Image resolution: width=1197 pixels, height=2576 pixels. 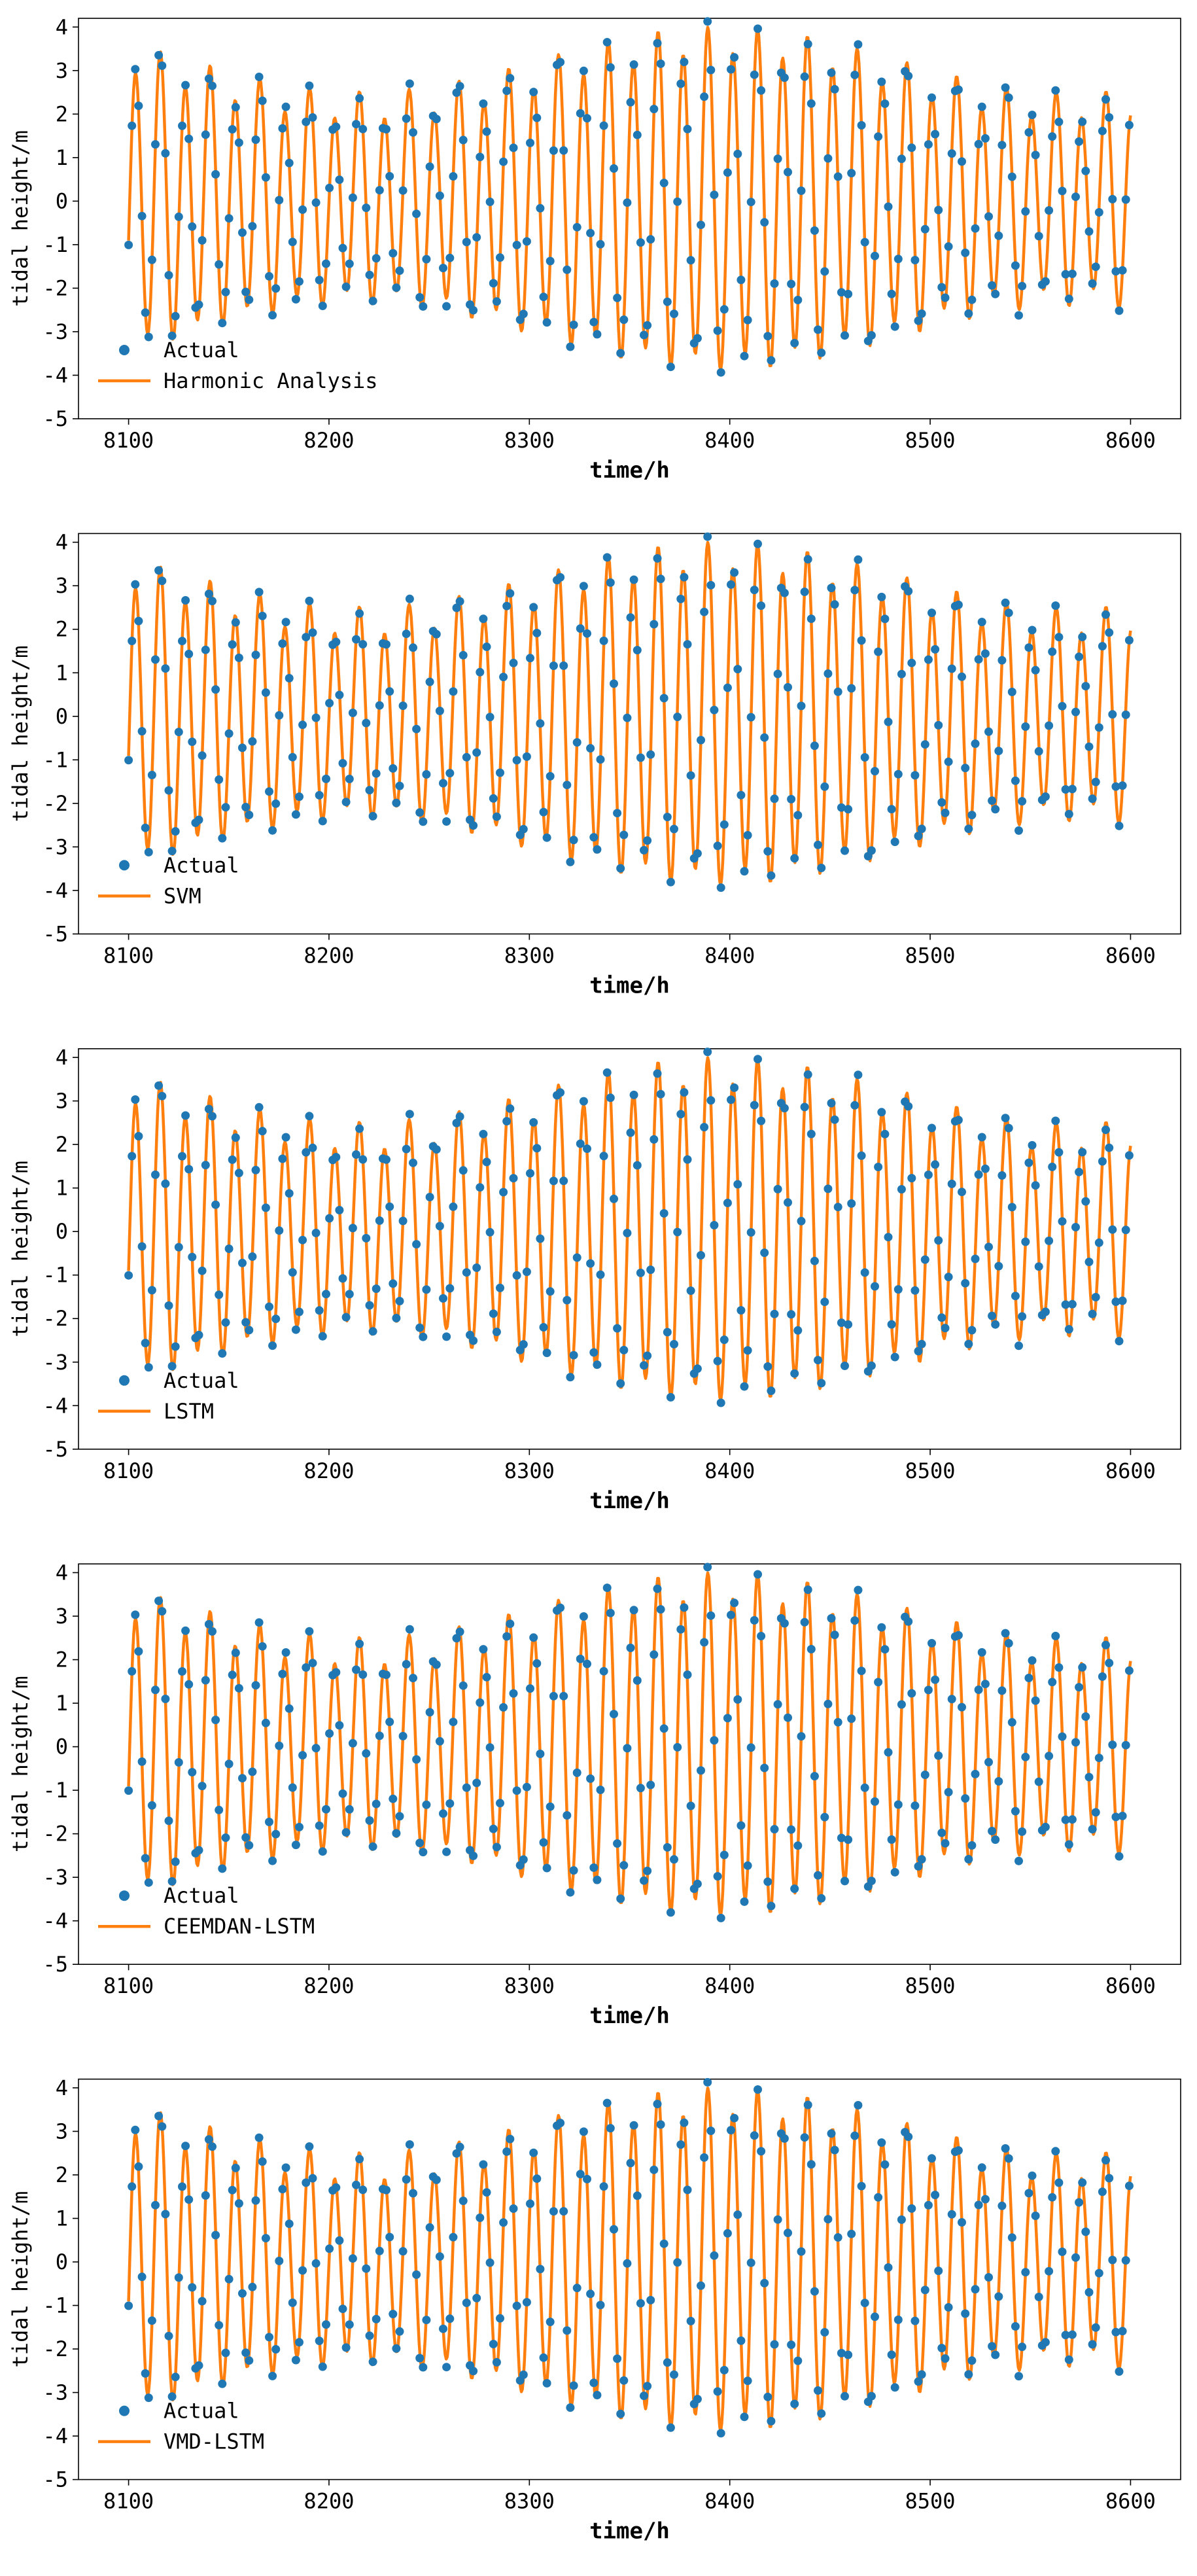 What do you see at coordinates (629, 2531) in the screenshot?
I see `x-axis-label: time/h` at bounding box center [629, 2531].